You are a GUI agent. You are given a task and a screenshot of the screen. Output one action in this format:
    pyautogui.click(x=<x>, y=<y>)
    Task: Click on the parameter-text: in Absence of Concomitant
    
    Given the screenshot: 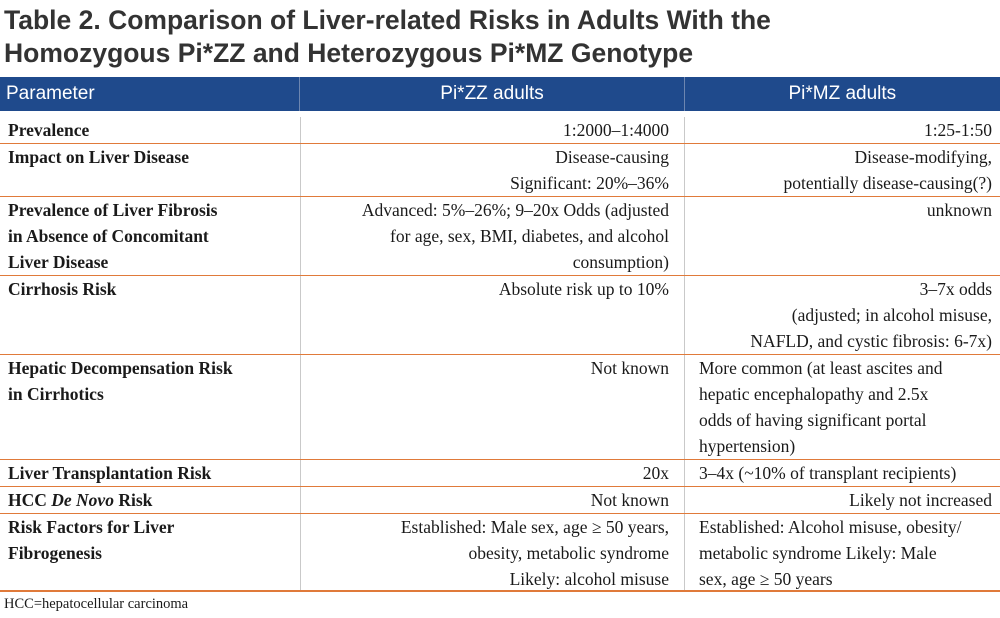 What is the action you would take?
    pyautogui.click(x=108, y=236)
    